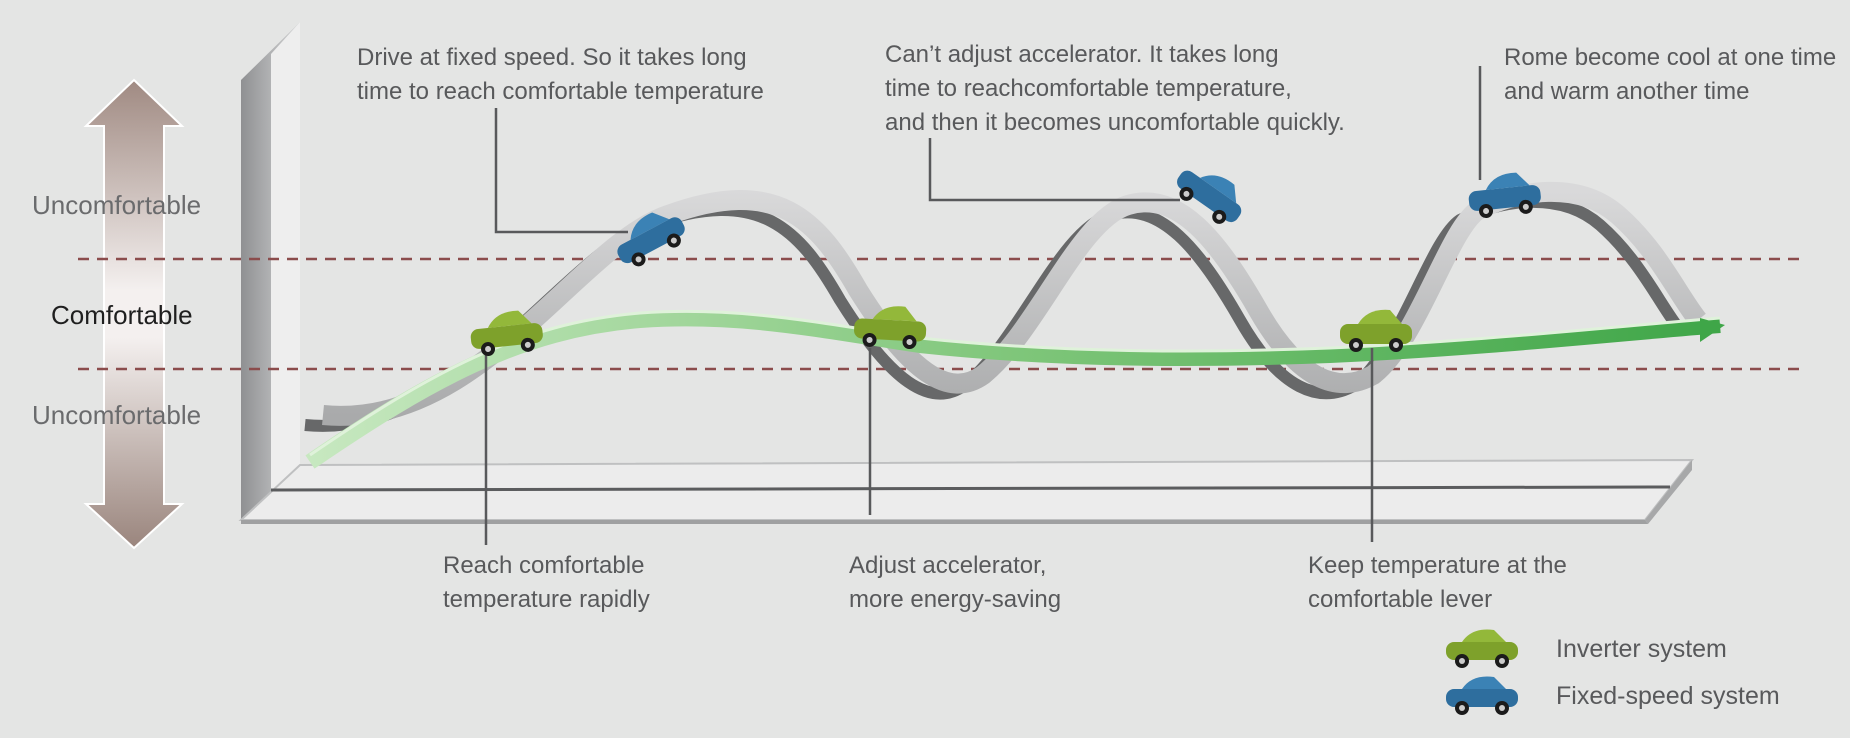 The width and height of the screenshot is (1850, 738). Describe the element at coordinates (1088, 88) in the screenshot. I see `annotation-line: time to reachcomfortable temperature,` at that location.